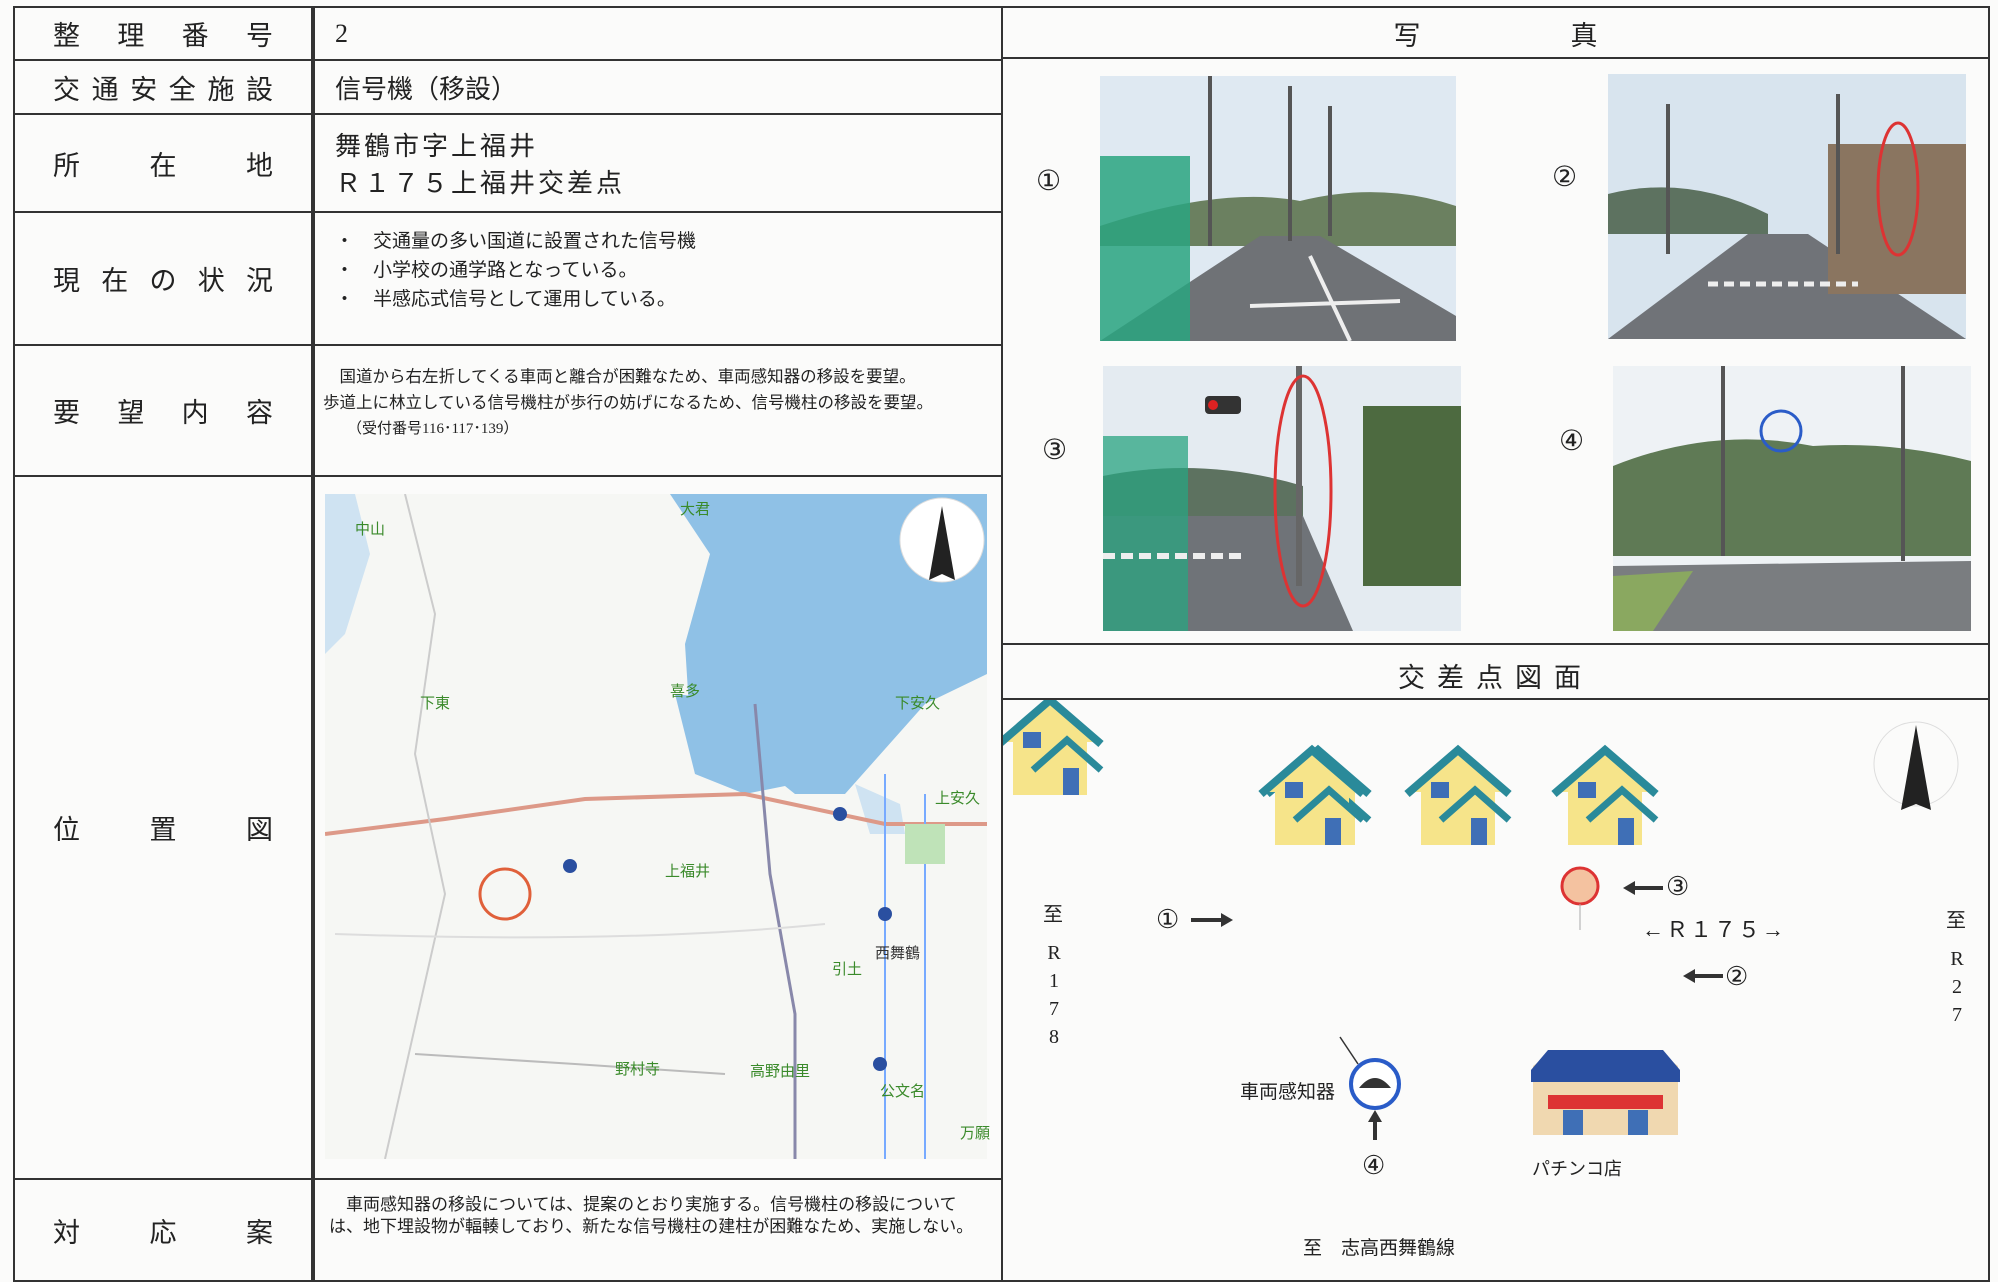 The image size is (1998, 1282). I want to click on label: 対応案, so click(163, 1232).